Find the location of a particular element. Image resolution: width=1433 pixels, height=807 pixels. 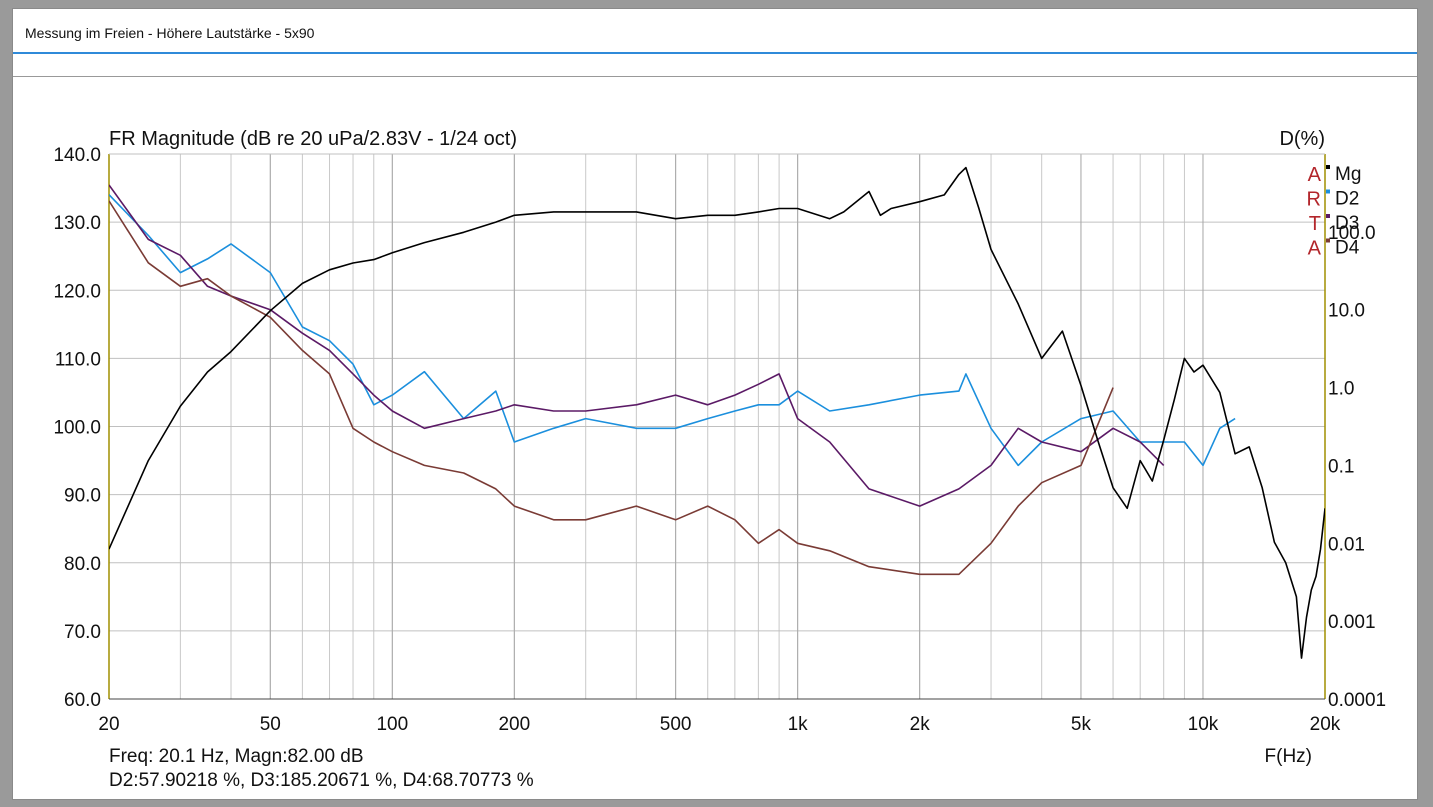

x-tick-label: 1k is located at coordinates (798, 724).